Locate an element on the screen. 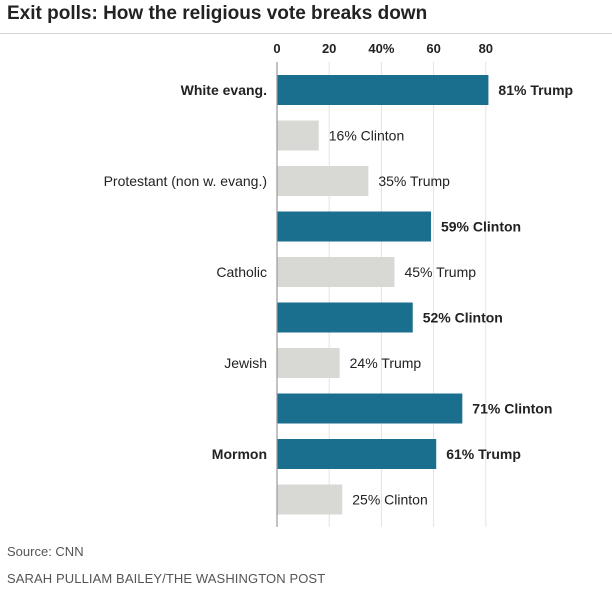 The image size is (612, 593). bar-value-label: 71% Clinton is located at coordinates (512, 409).